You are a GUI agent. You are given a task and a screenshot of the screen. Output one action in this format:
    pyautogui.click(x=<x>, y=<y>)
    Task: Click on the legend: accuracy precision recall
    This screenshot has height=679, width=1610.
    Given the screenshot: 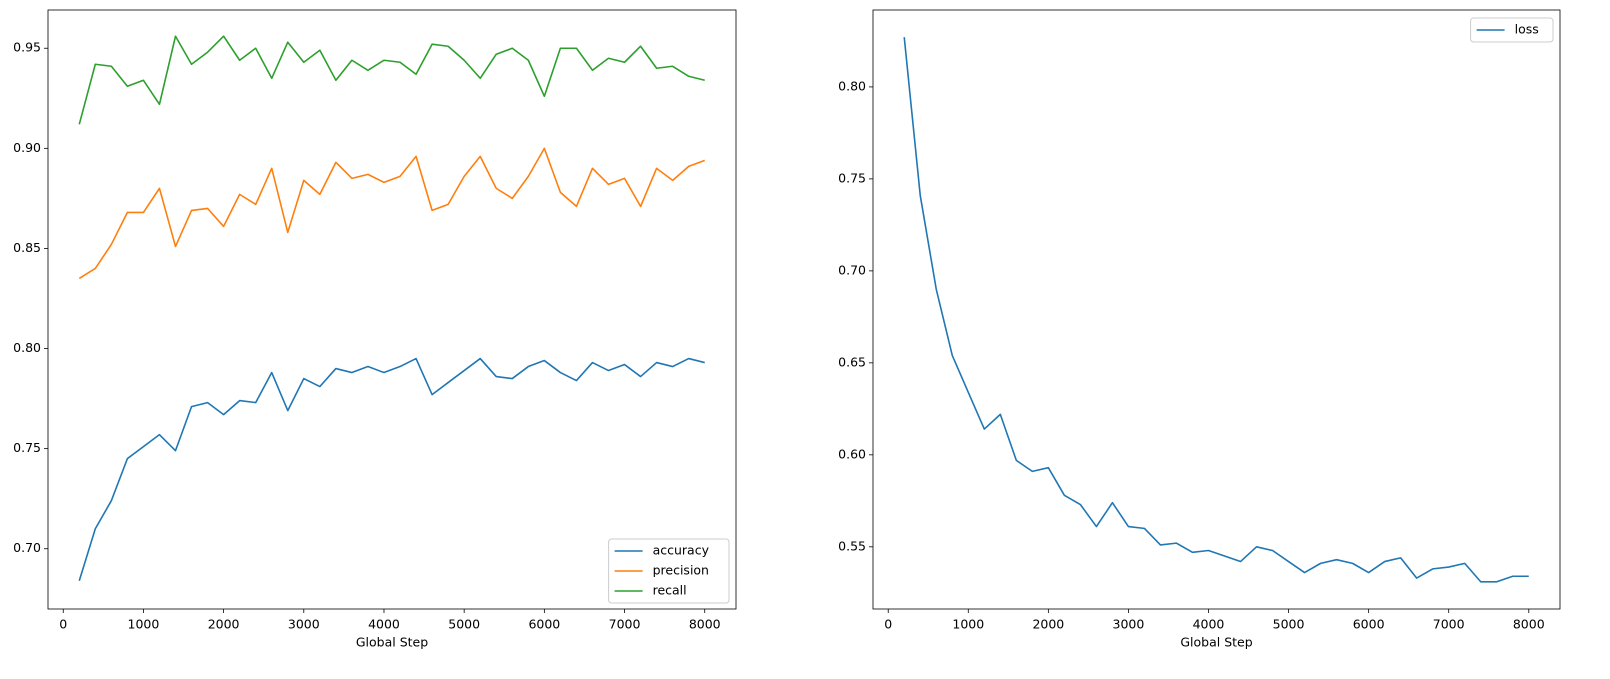 What is the action you would take?
    pyautogui.click(x=669, y=571)
    